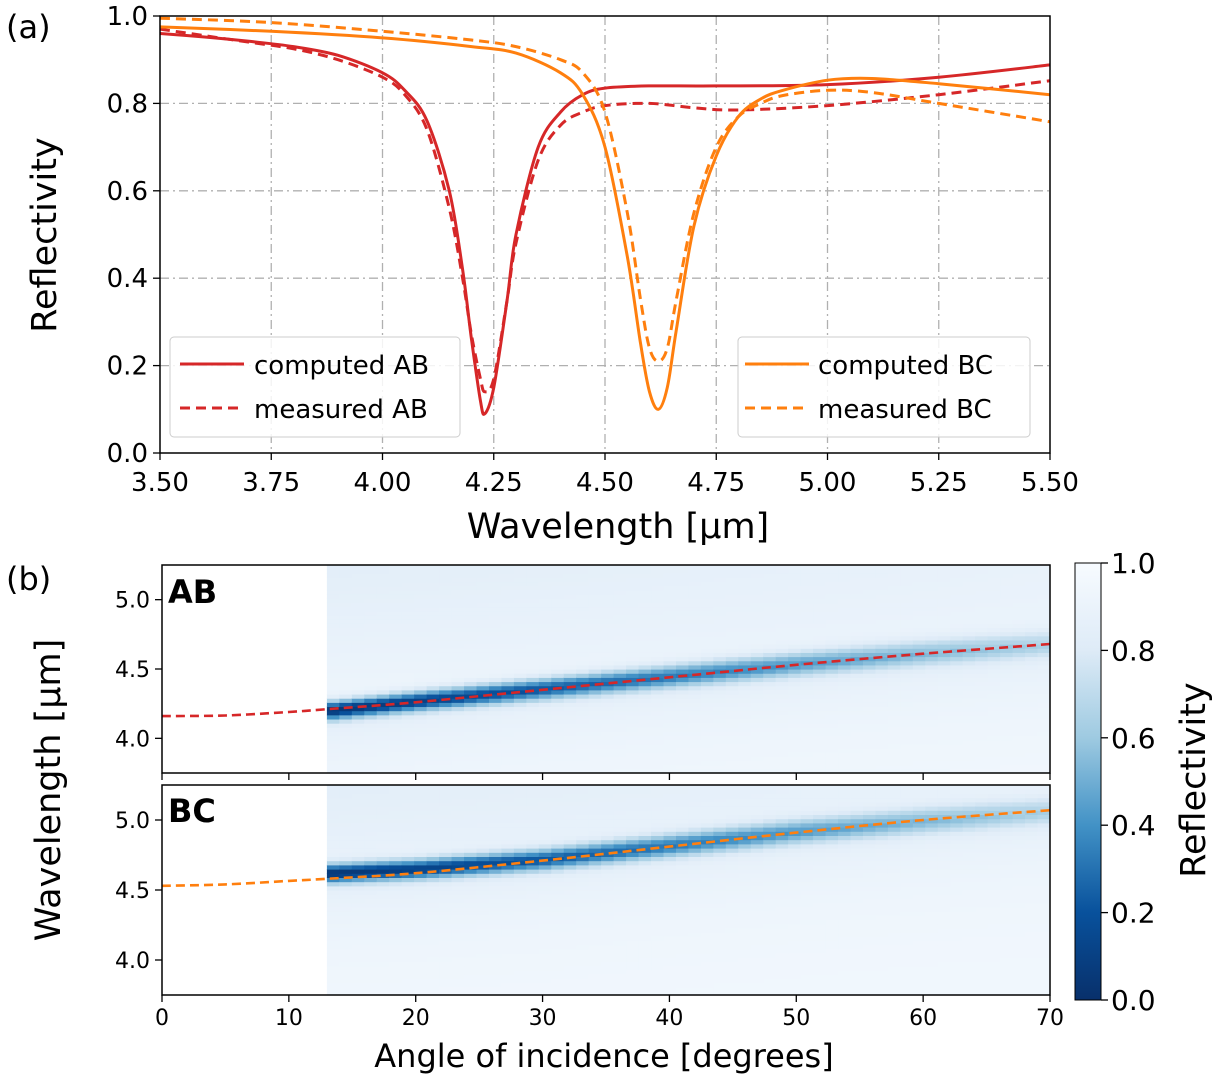  What do you see at coordinates (828, 483) in the screenshot?
I see `x-tick-label: 5.00` at bounding box center [828, 483].